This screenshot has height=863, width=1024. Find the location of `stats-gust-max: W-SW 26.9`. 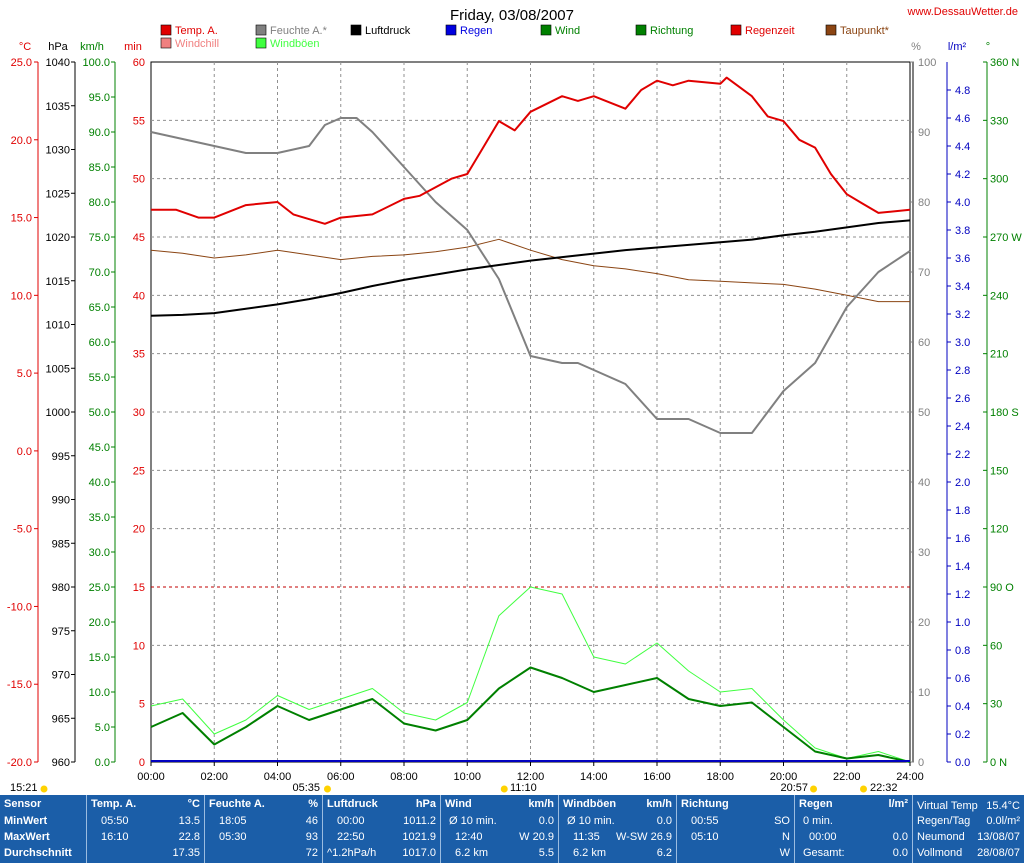

stats-gust-max: W-SW 26.9 is located at coordinates (643, 837).